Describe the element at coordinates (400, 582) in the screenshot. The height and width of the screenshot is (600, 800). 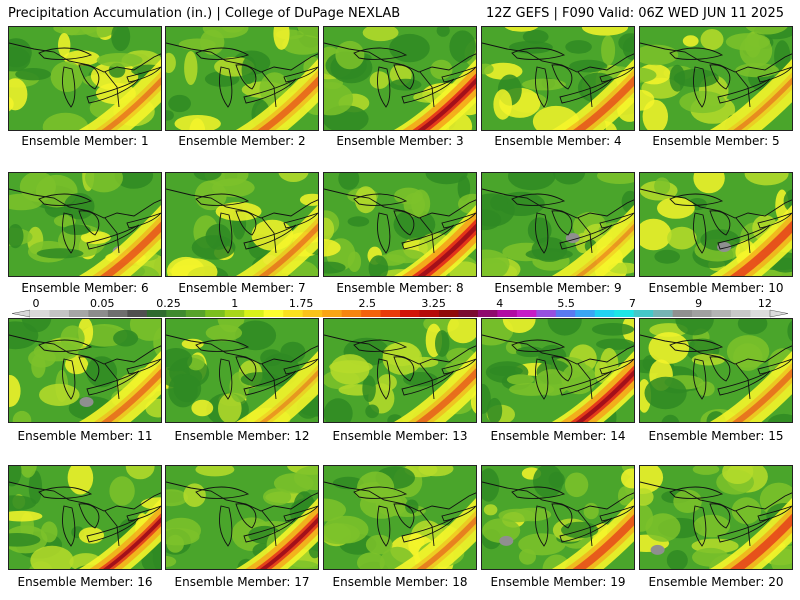
I see `member-caption: Ensemble Member: 18` at that location.